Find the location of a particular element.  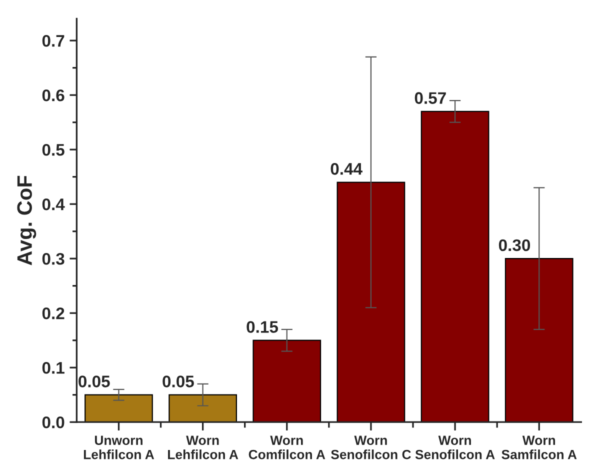

y-tick-label: 0.2 is located at coordinates (53, 313).